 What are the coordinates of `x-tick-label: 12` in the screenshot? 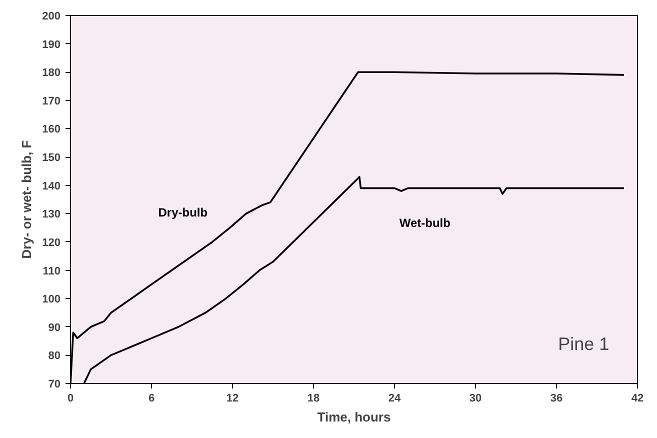 It's located at (232, 398).